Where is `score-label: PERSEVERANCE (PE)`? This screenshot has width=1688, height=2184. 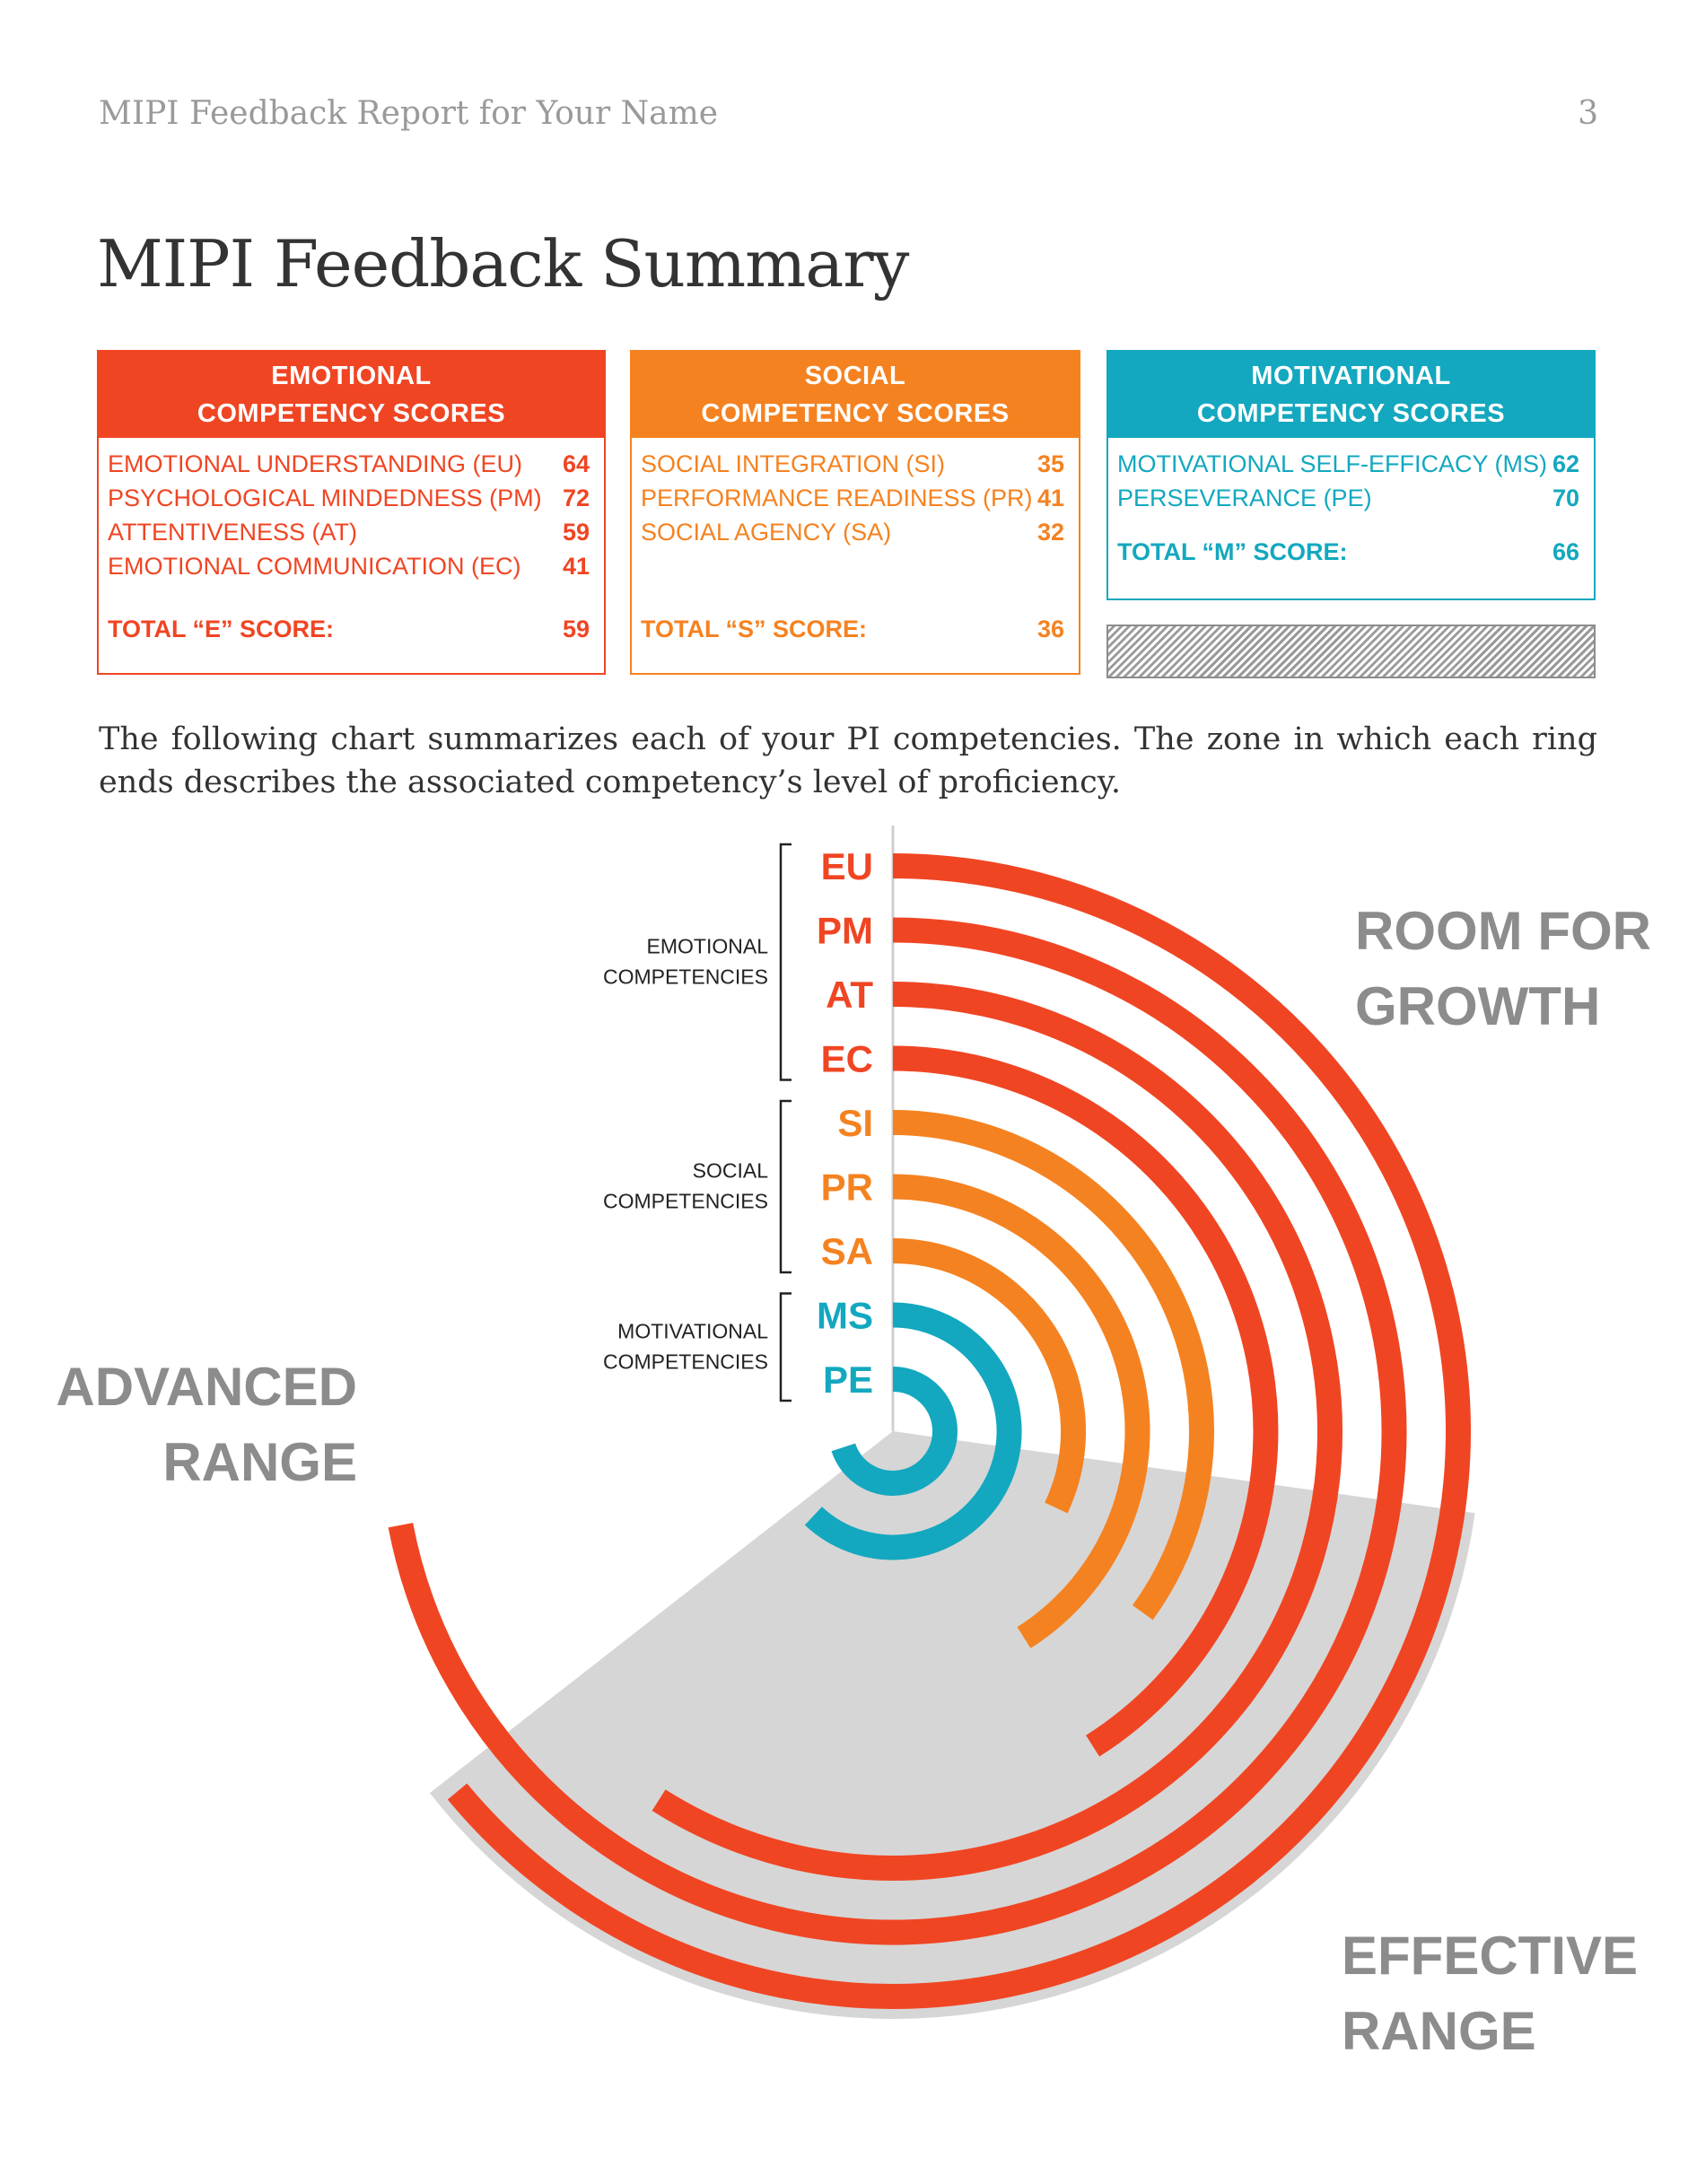 score-label: PERSEVERANCE (PE) is located at coordinates (1245, 498).